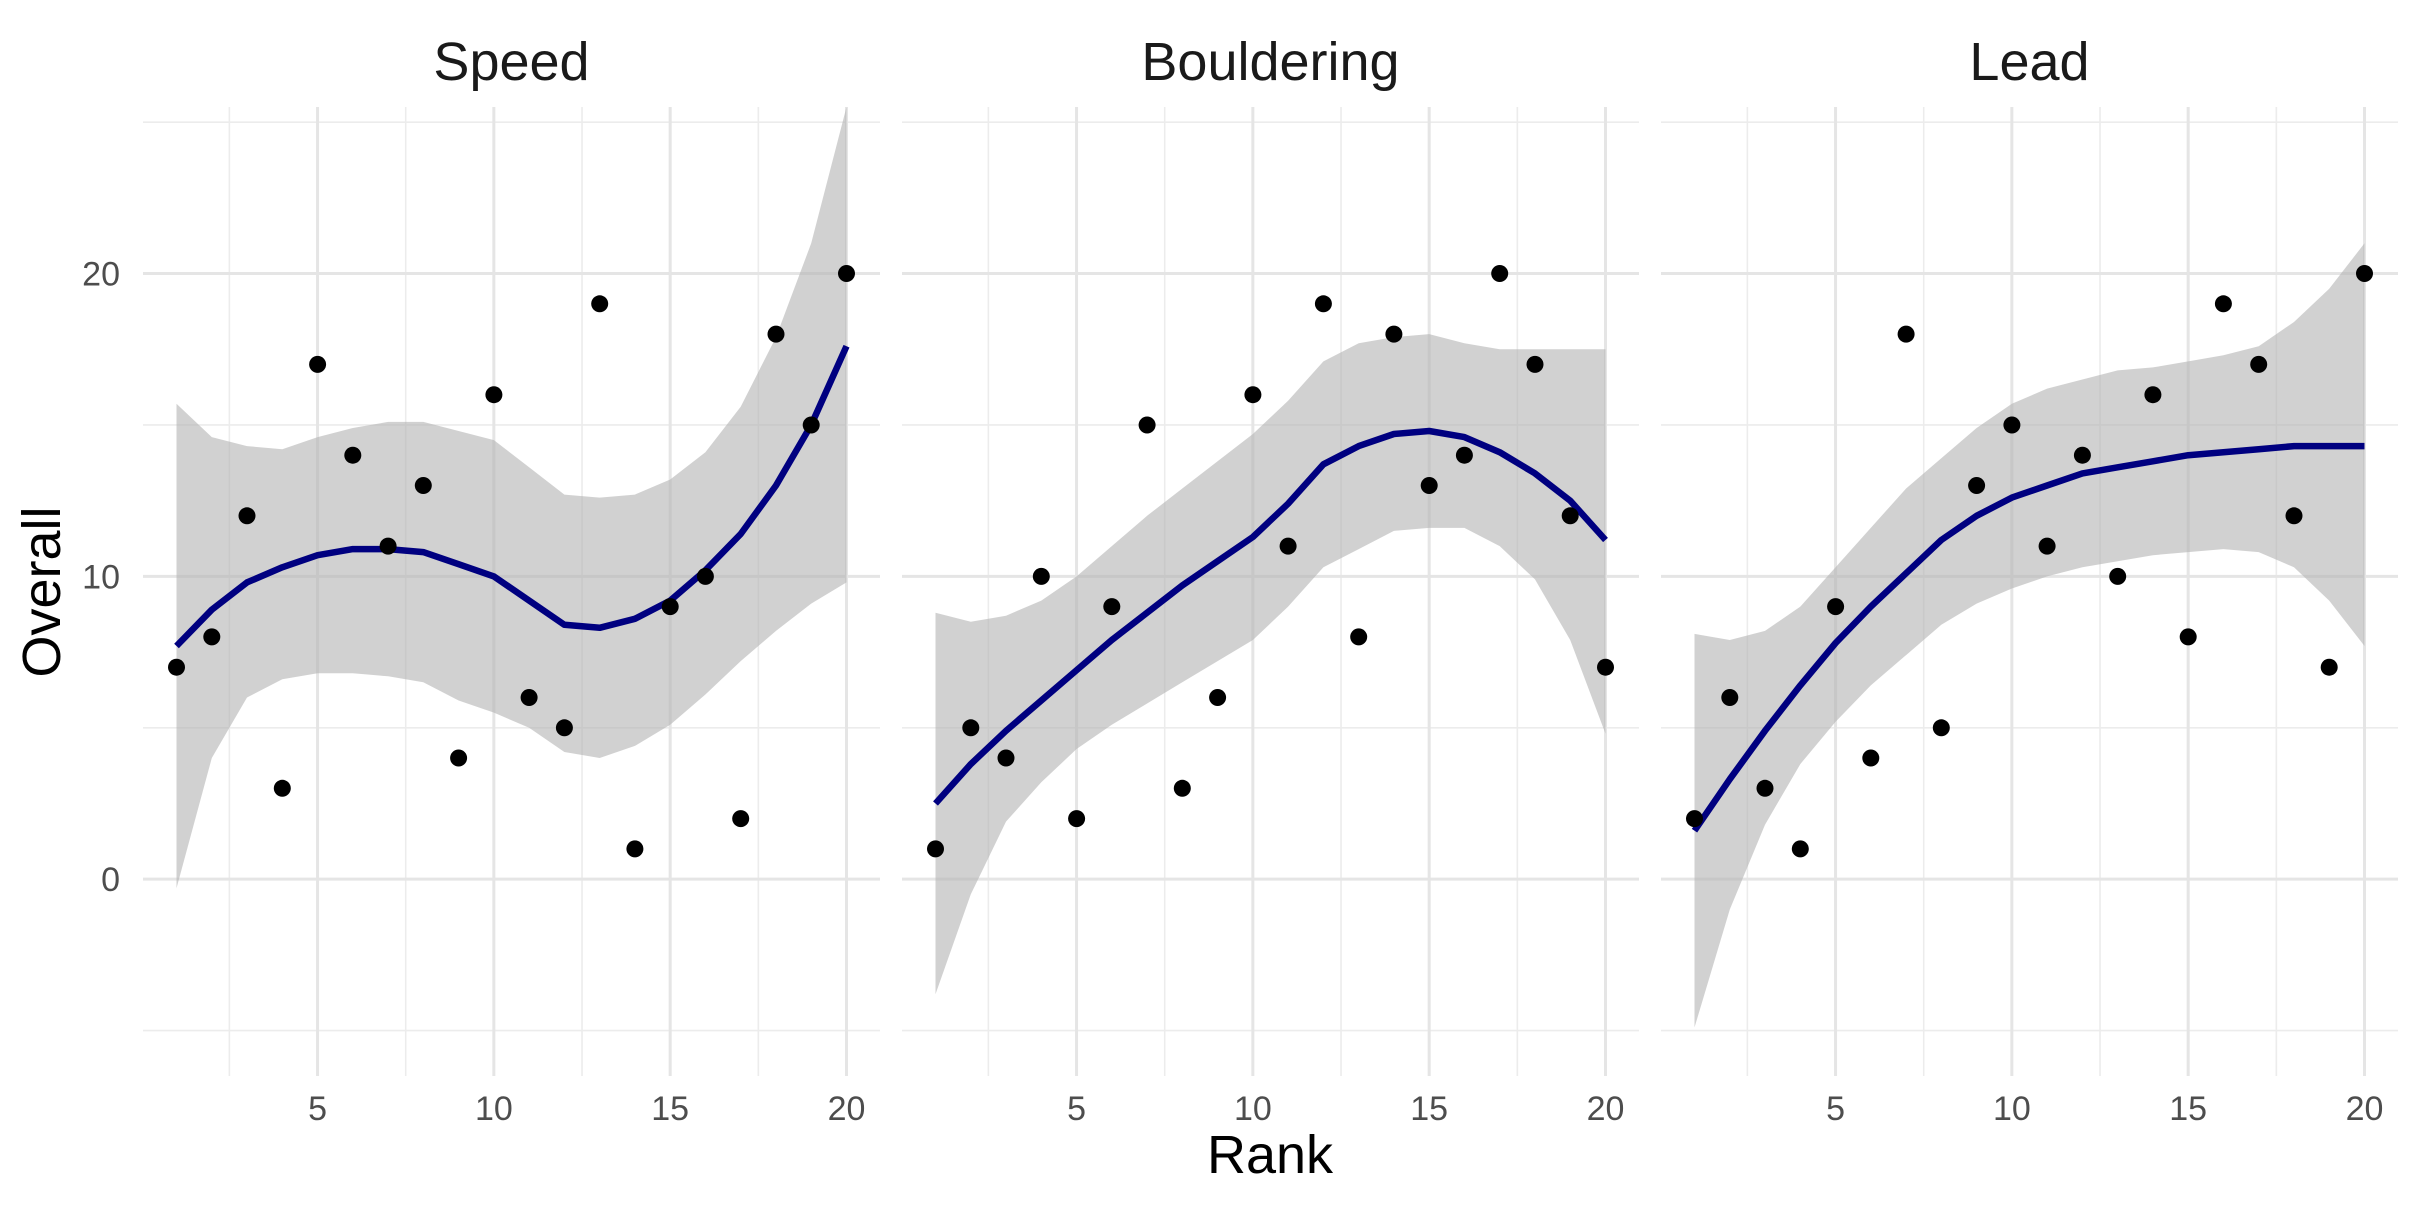  I want to click on y-tick-label: 0, so click(110, 880).